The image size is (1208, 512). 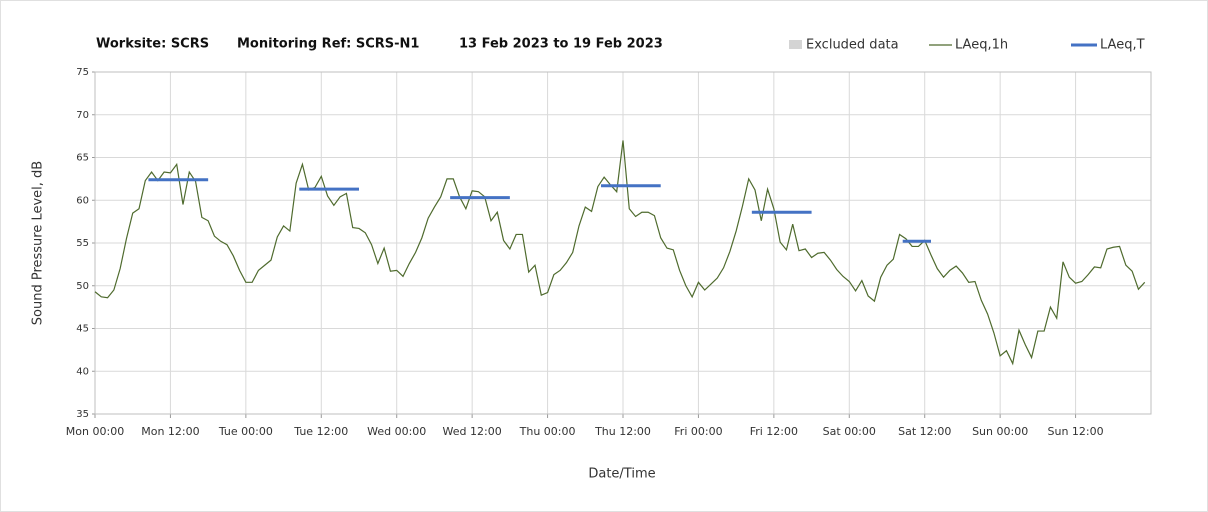 I want to click on y-axis-label: Sound Pressure Level, dB, so click(x=38, y=243).